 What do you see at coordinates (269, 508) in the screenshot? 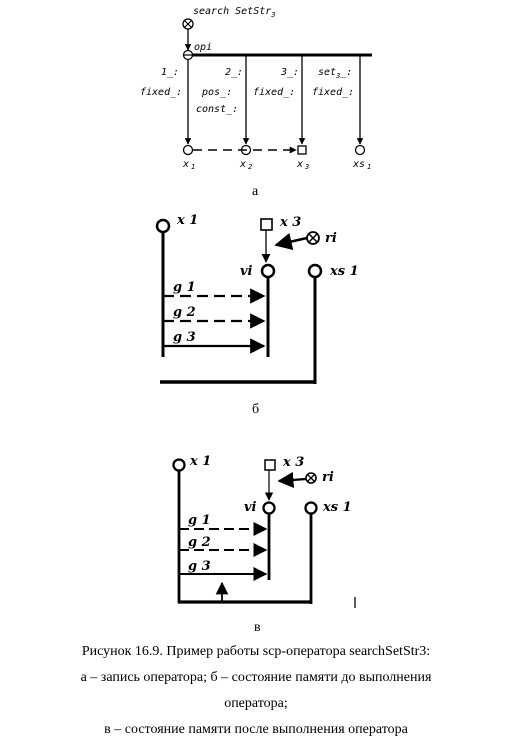
I see `node-vi-c` at bounding box center [269, 508].